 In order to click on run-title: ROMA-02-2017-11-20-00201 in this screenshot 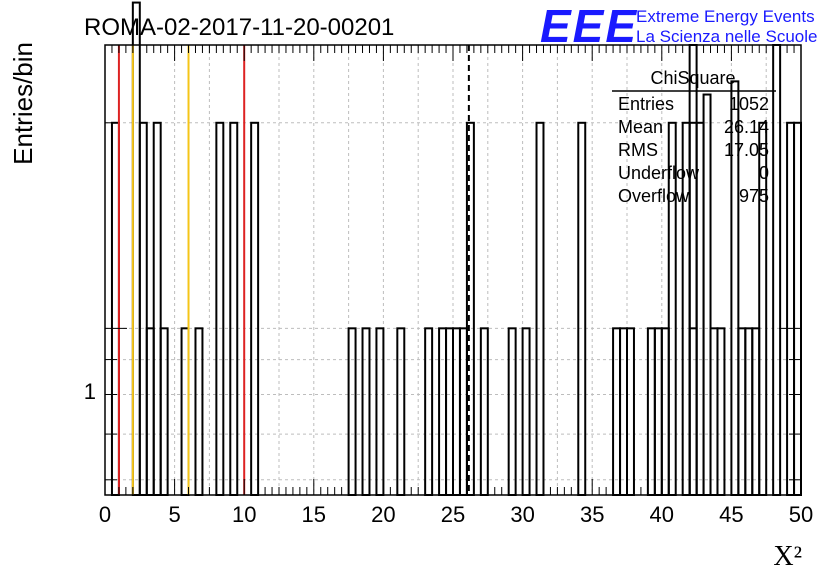, I will do `click(239, 27)`.